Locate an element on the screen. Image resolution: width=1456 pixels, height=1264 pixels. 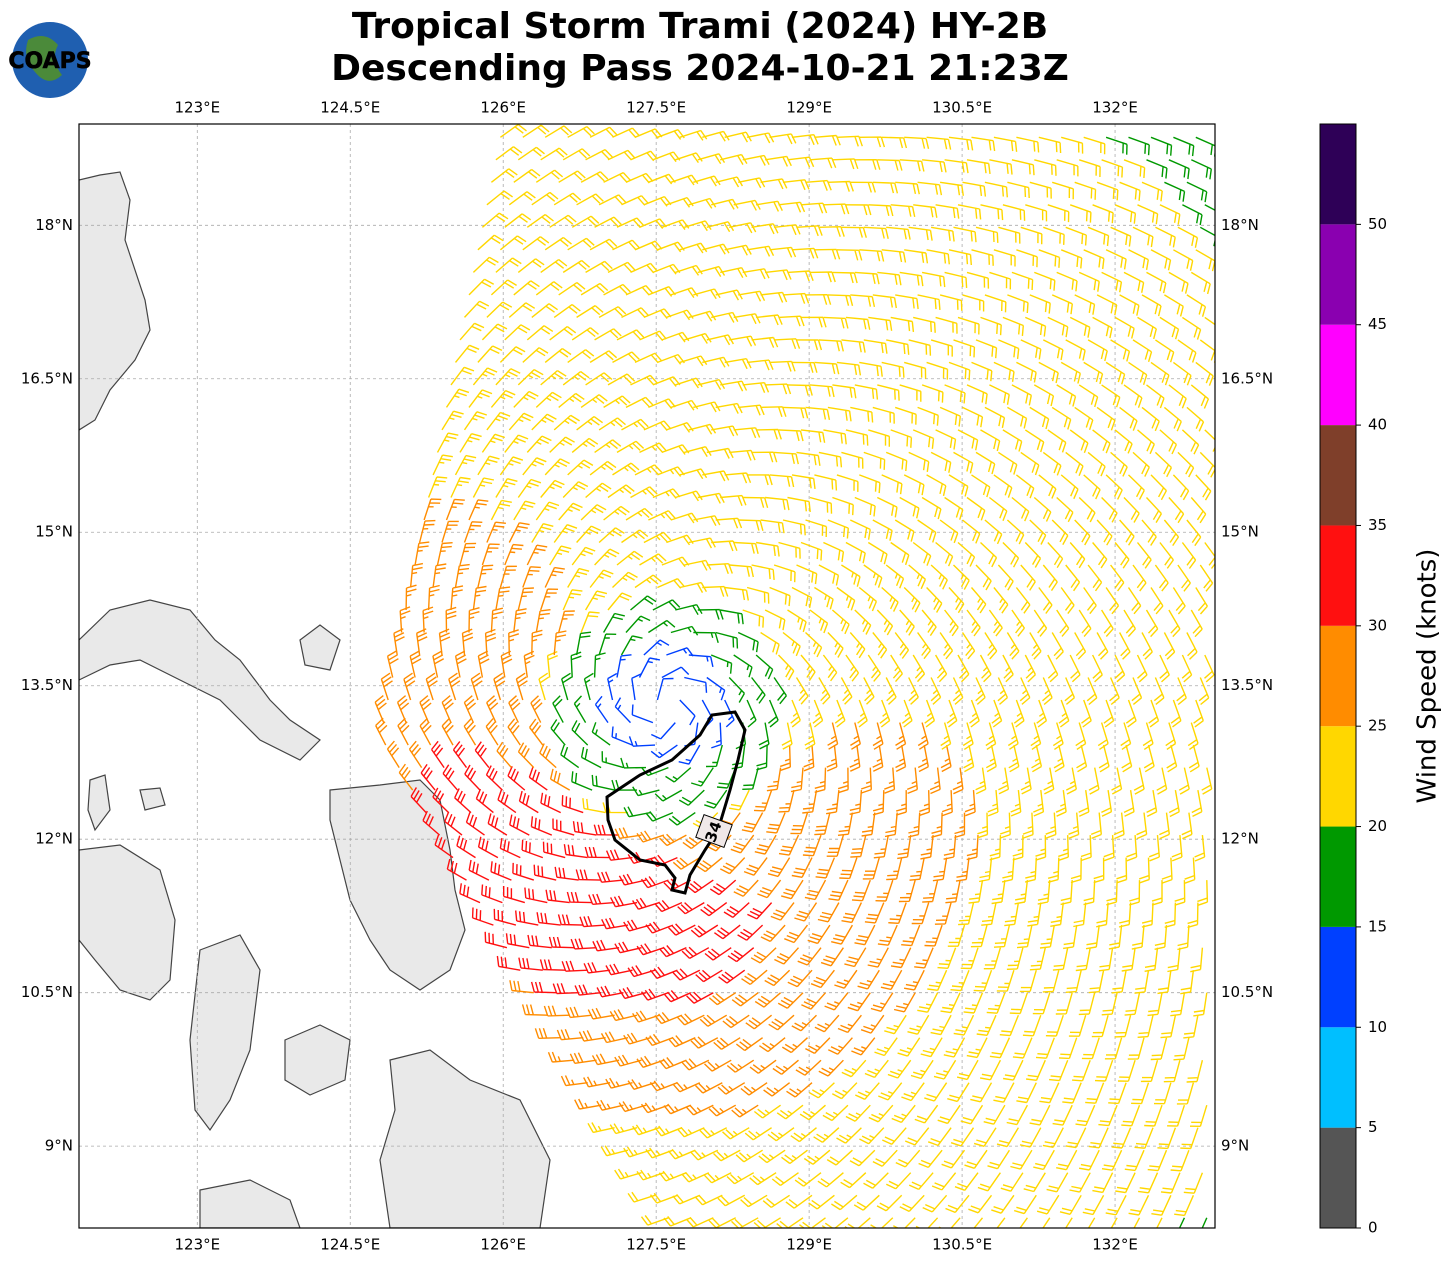
colorbar-tick-label: 15 is located at coordinates (1377, 926).